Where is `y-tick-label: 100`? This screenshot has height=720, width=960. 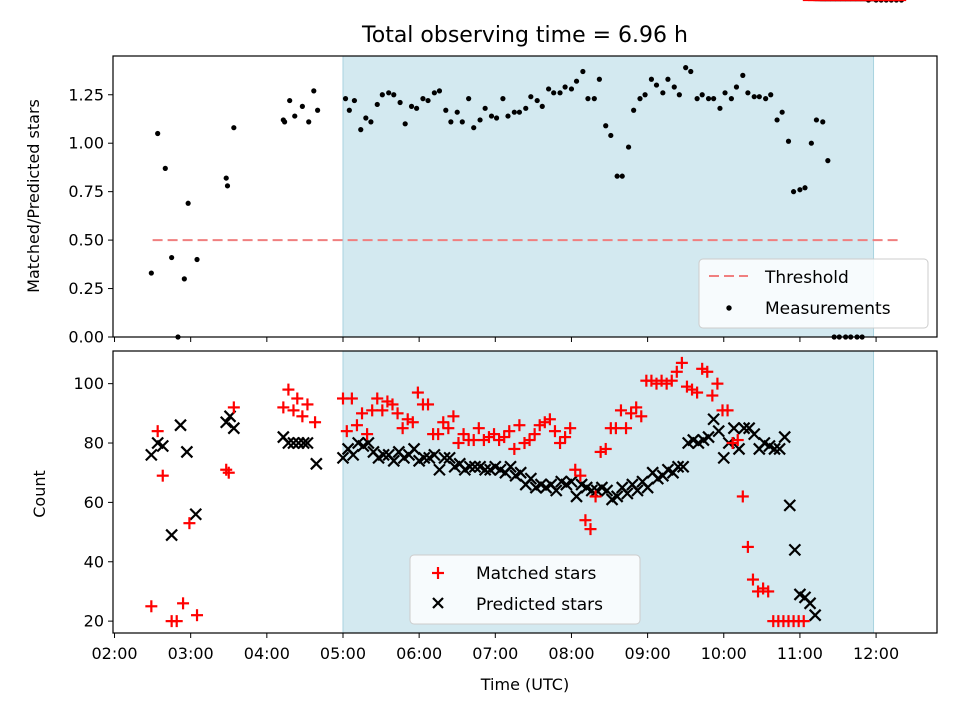 y-tick-label: 100 is located at coordinates (88, 383).